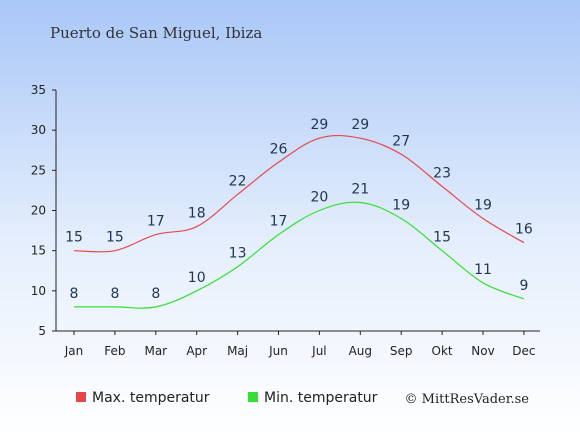 Image resolution: width=580 pixels, height=435 pixels. What do you see at coordinates (42, 331) in the screenshot?
I see `y-tick-label: 5` at bounding box center [42, 331].